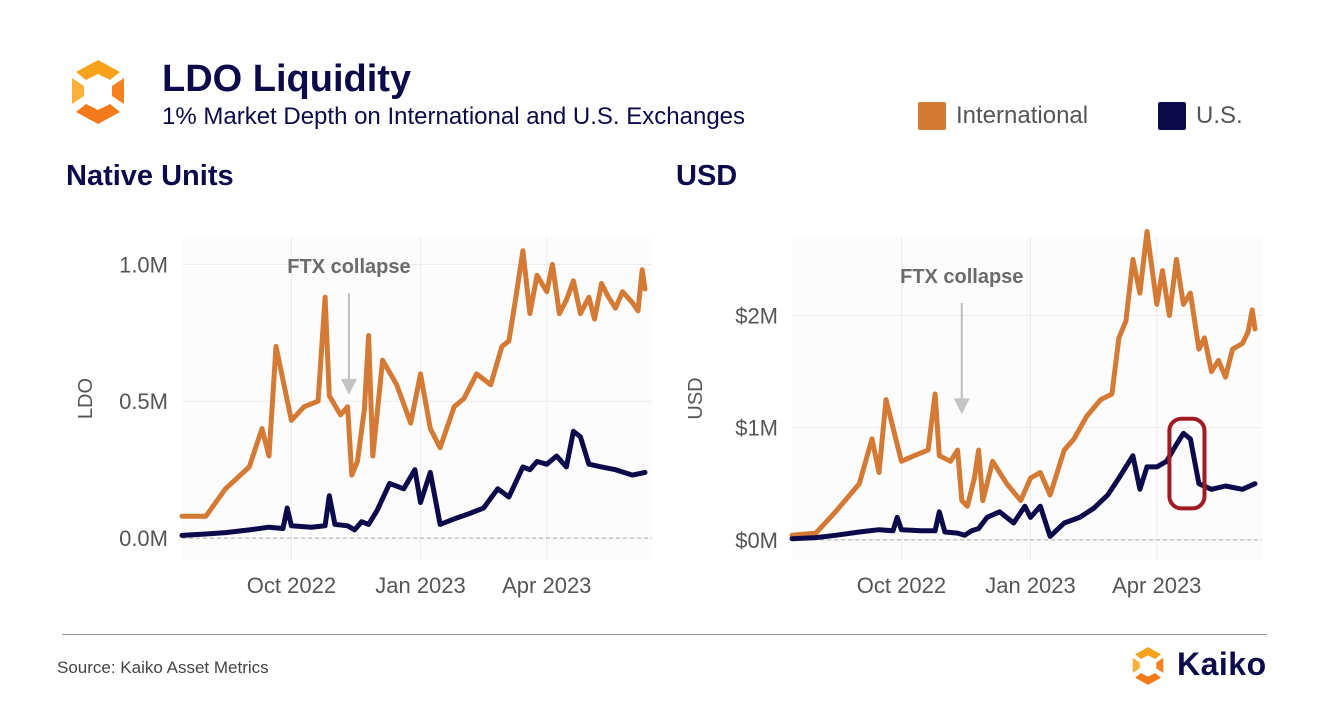 This screenshot has width=1320, height=720. What do you see at coordinates (143, 401) in the screenshot?
I see `y-tick-label: 0.5M` at bounding box center [143, 401].